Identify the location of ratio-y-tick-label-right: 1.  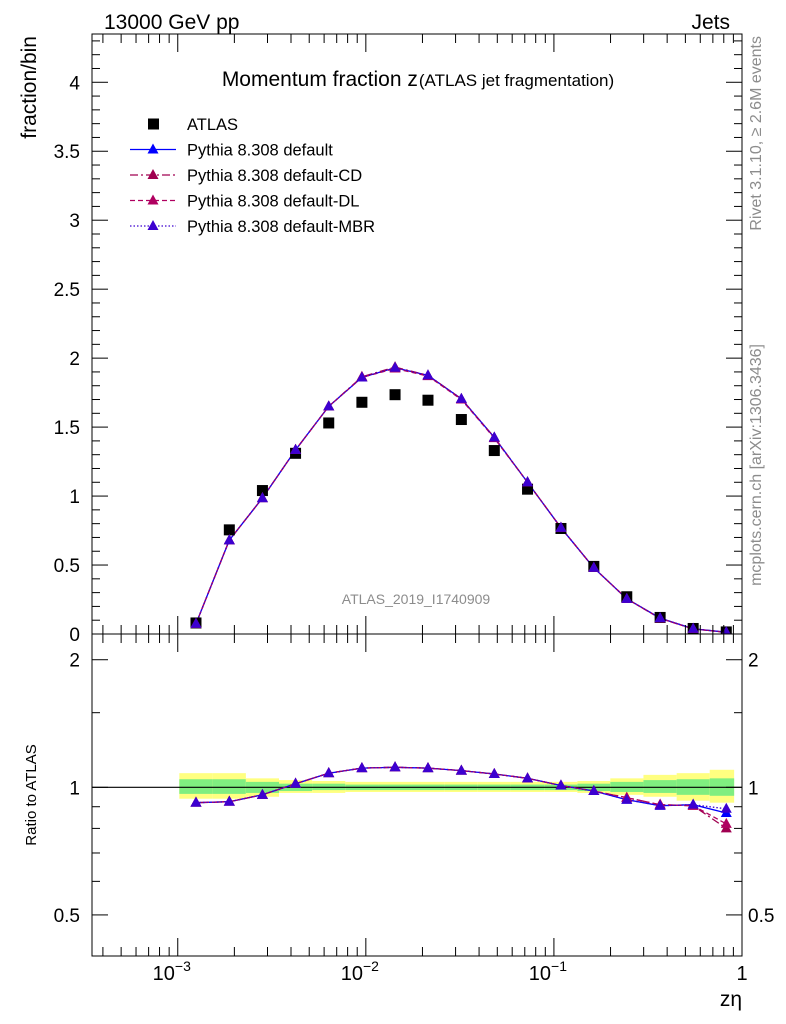
(753, 788).